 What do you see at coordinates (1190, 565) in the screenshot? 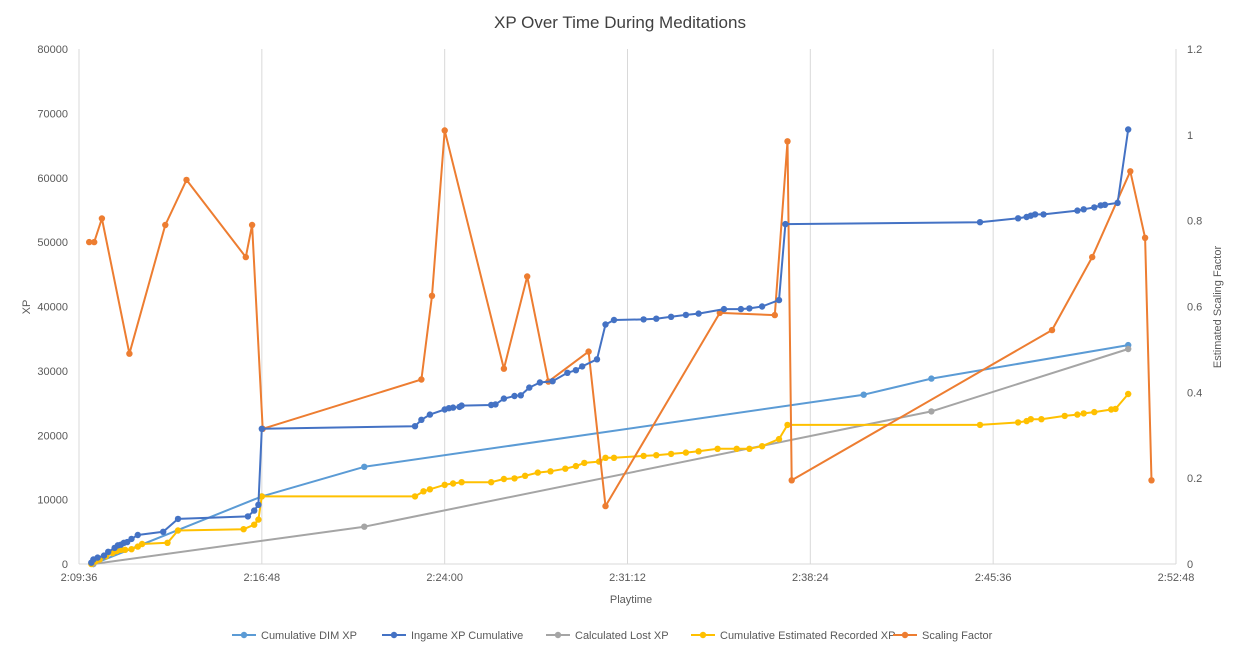
I see `y2-tick-label: 0` at bounding box center [1190, 565].